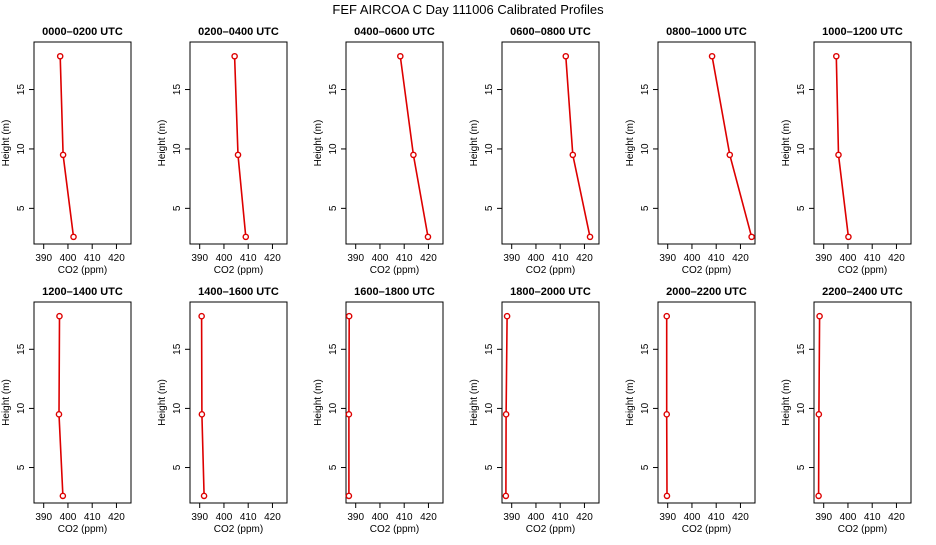 The height and width of the screenshot is (545, 936). I want to click on panel-title: 0400–0600 UTC, so click(394, 32).